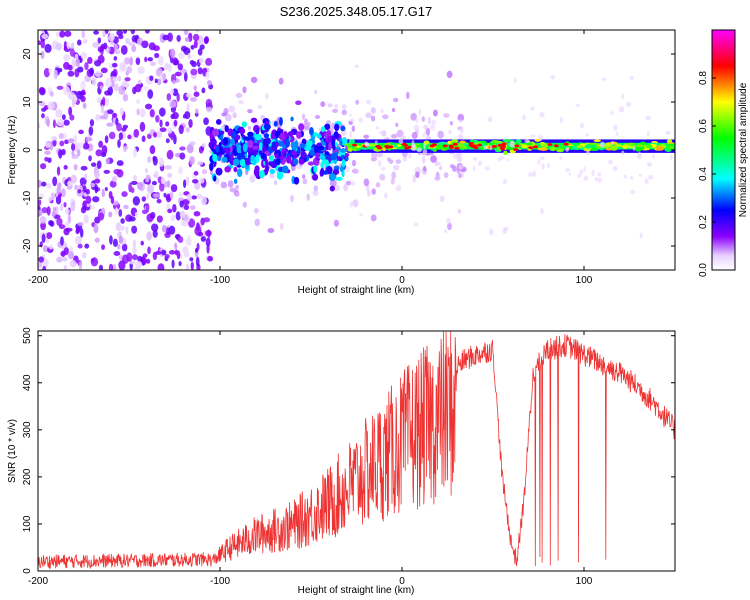 This screenshot has width=750, height=600. Describe the element at coordinates (402, 581) in the screenshot. I see `snr-x-tick-label: 0` at that location.